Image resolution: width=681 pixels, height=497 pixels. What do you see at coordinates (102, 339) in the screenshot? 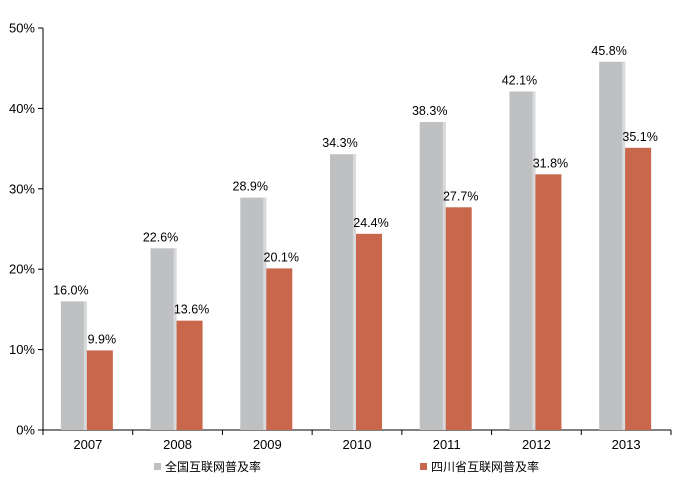
I see `data-label-sichuan: 9.9%` at bounding box center [102, 339].